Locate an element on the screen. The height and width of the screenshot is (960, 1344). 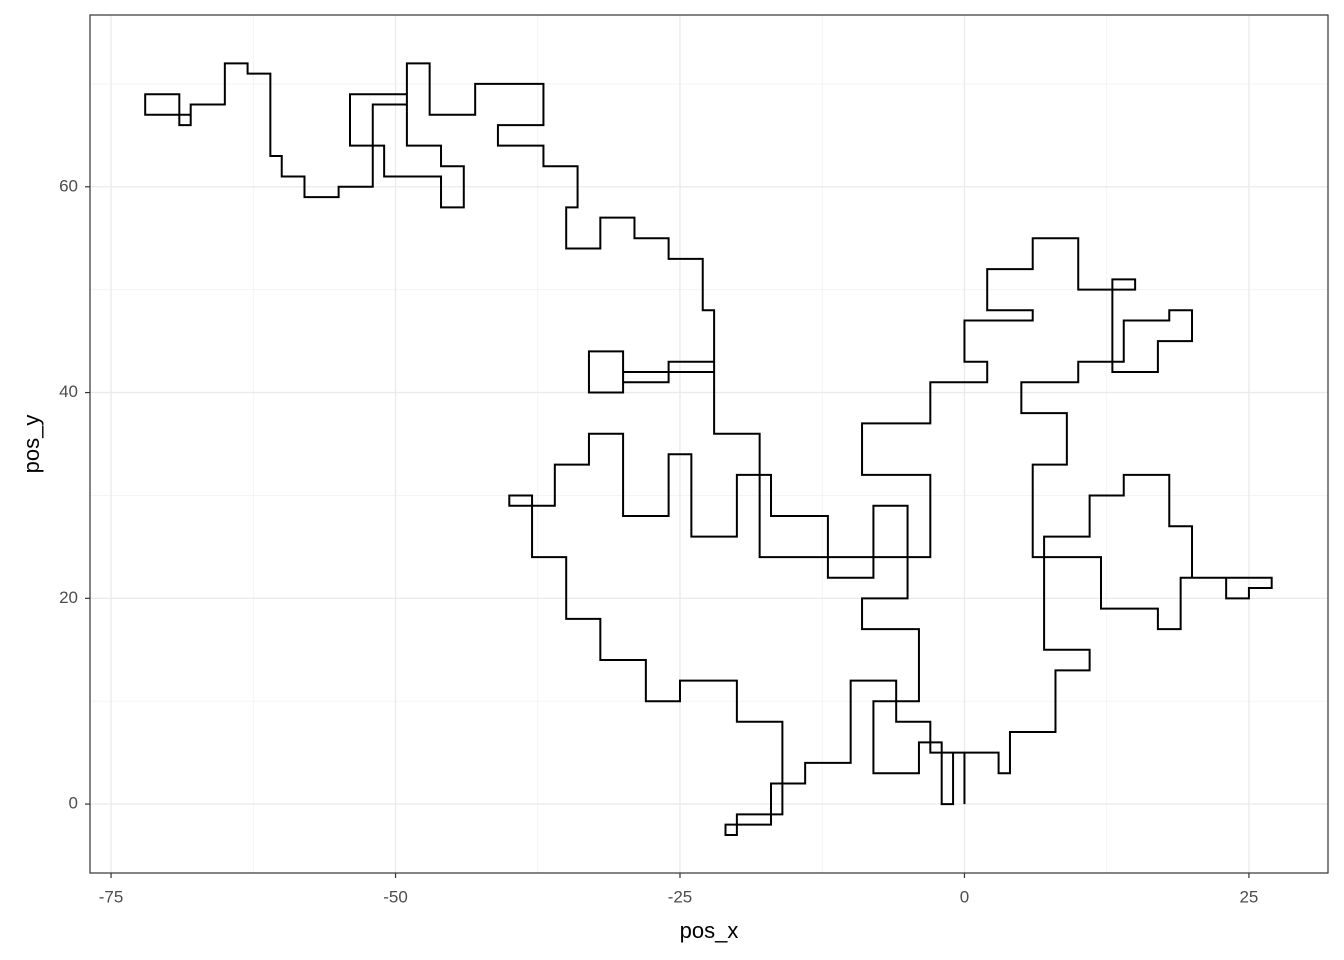
y-tick-label: 40 is located at coordinates (68, 391).